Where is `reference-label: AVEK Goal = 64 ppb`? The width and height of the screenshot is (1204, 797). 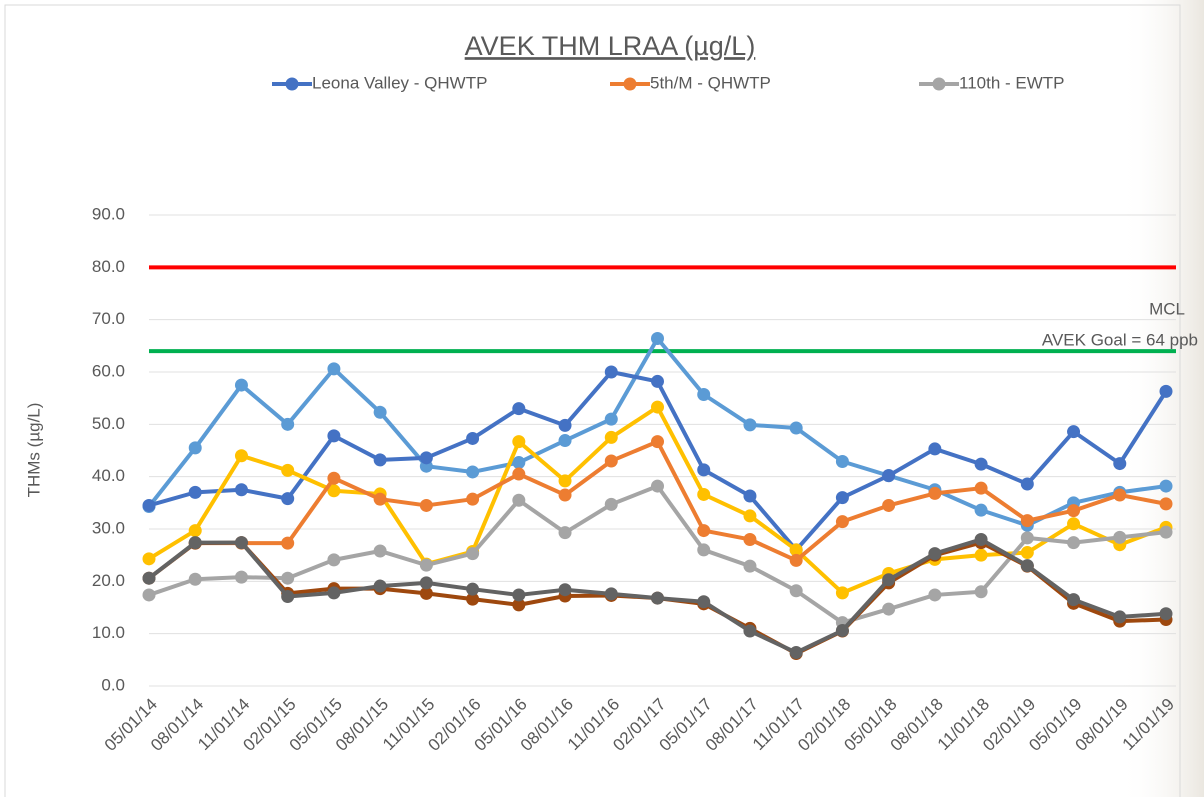 reference-label: AVEK Goal = 64 ppb is located at coordinates (1120, 339).